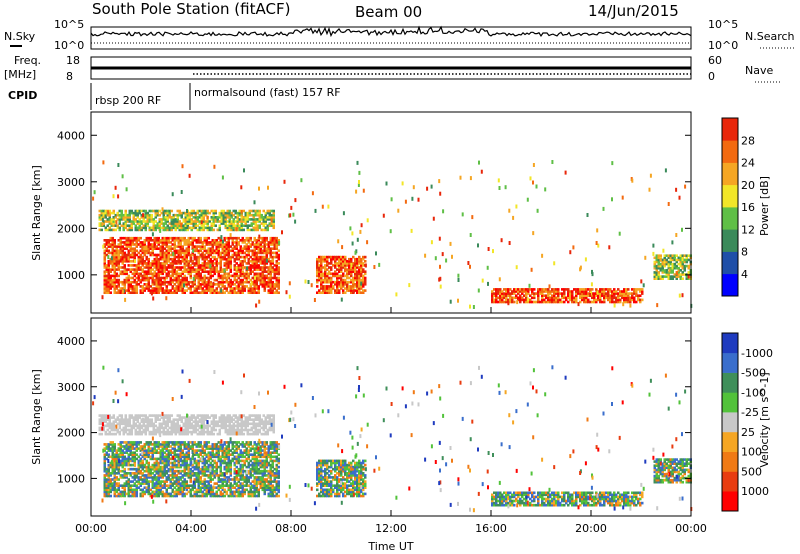 This screenshot has height=554, width=800. I want to click on nsky-traces, so click(391, 34).